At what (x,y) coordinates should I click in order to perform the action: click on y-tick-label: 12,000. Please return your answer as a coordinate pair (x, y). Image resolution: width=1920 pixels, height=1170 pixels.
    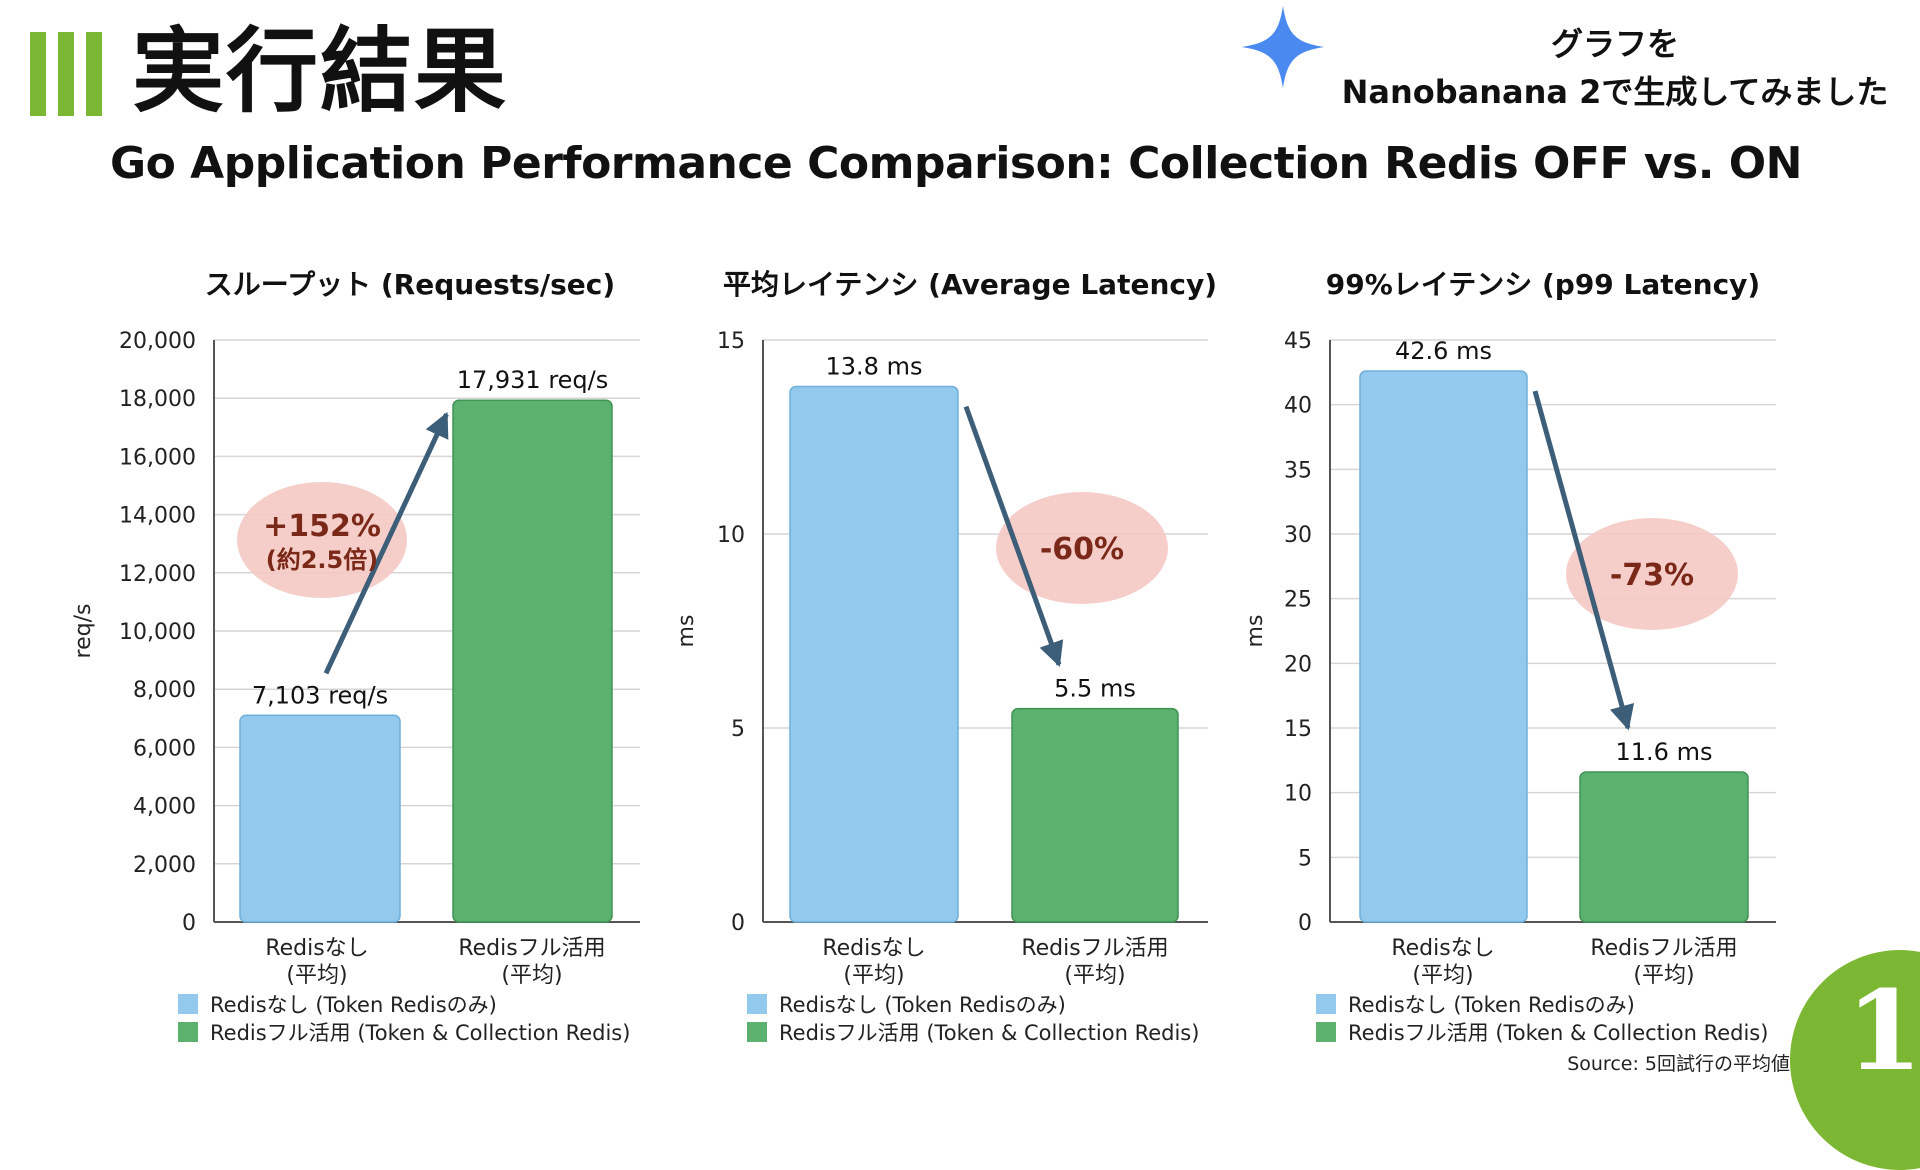
    Looking at the image, I should click on (157, 574).